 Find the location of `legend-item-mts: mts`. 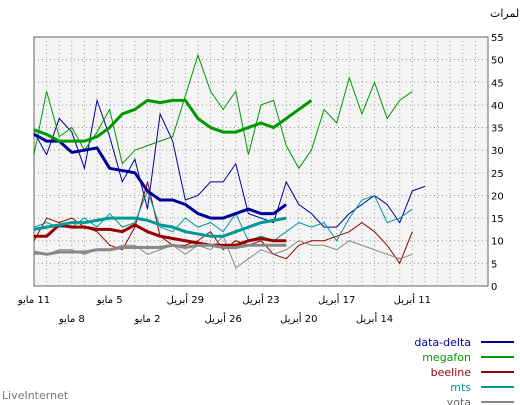

legend-item-mts: mts is located at coordinates (482, 387).